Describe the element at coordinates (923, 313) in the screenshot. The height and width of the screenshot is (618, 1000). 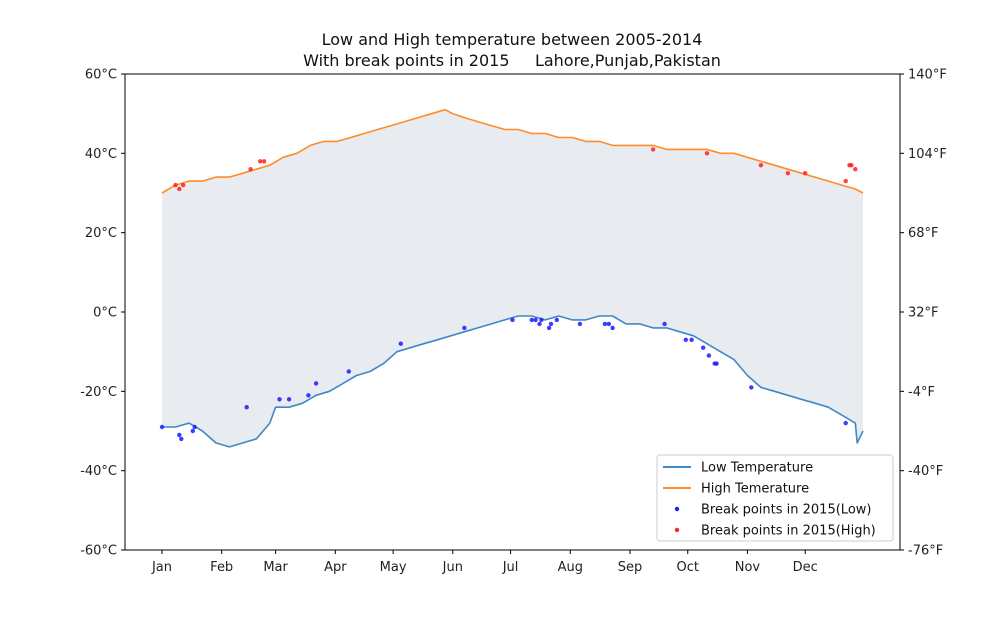
I see `y2-tick-label: 32°F` at that location.